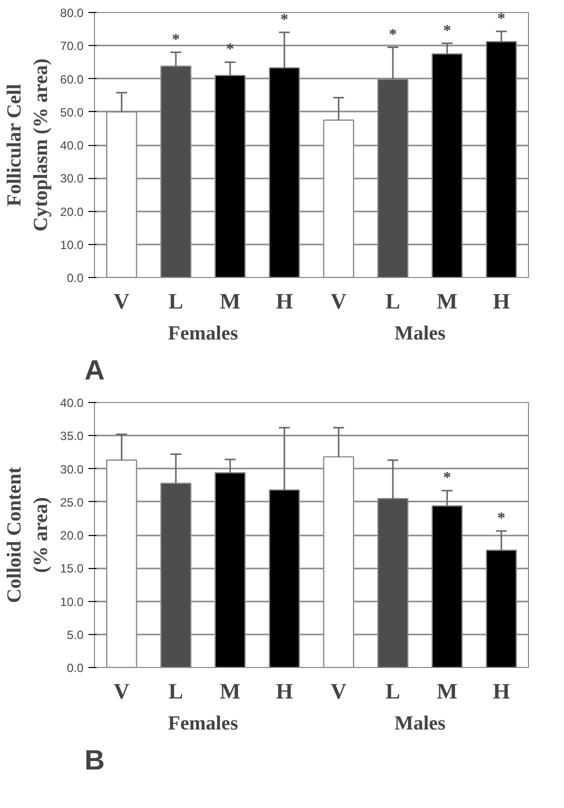 Image resolution: width=564 pixels, height=808 pixels. What do you see at coordinates (72, 569) in the screenshot?
I see `y-tick-label: 15.0` at bounding box center [72, 569].